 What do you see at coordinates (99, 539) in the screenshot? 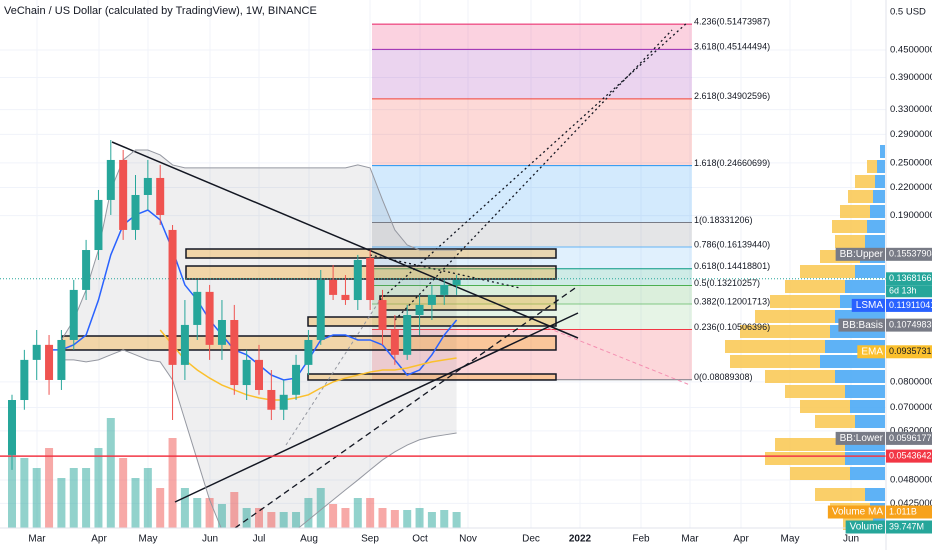
I see `x-tick-label: Apr` at bounding box center [99, 539].